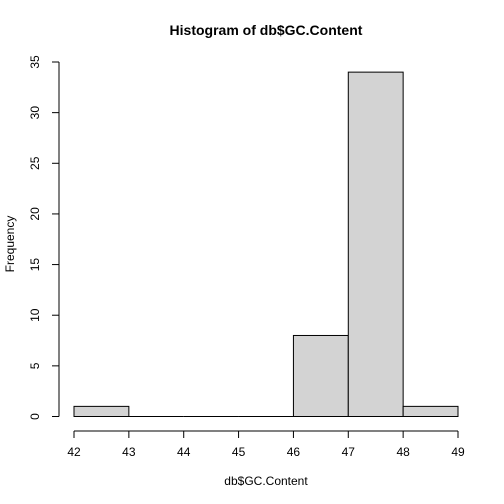  What do you see at coordinates (349, 452) in the screenshot?
I see `x-tick-label: 47` at bounding box center [349, 452].